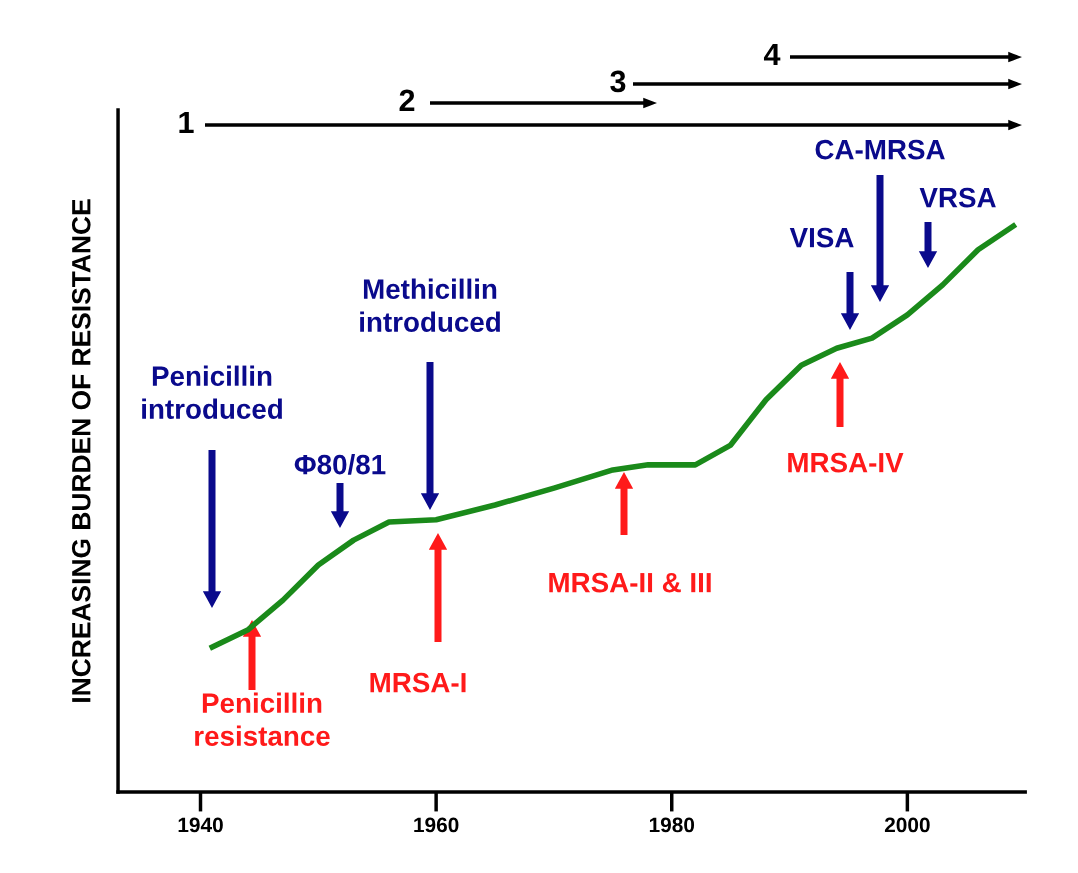  I want to click on text: 1, so click(186, 122).